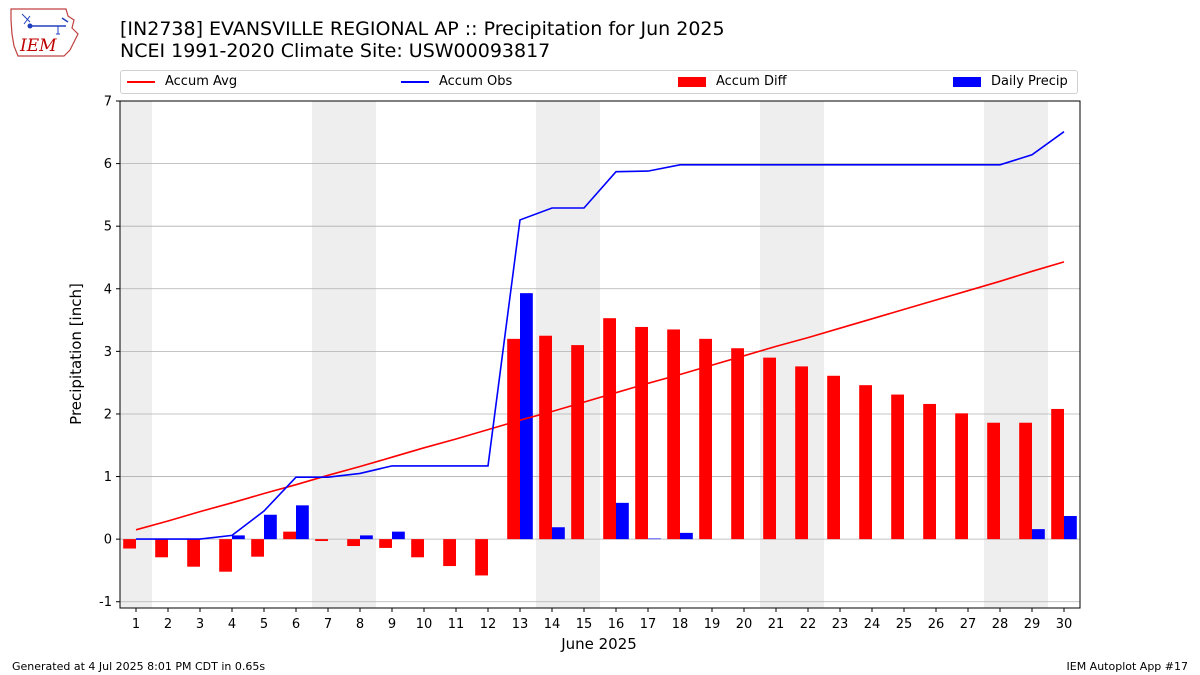  What do you see at coordinates (744, 624) in the screenshot?
I see `x-tick-label-20: 20` at bounding box center [744, 624].